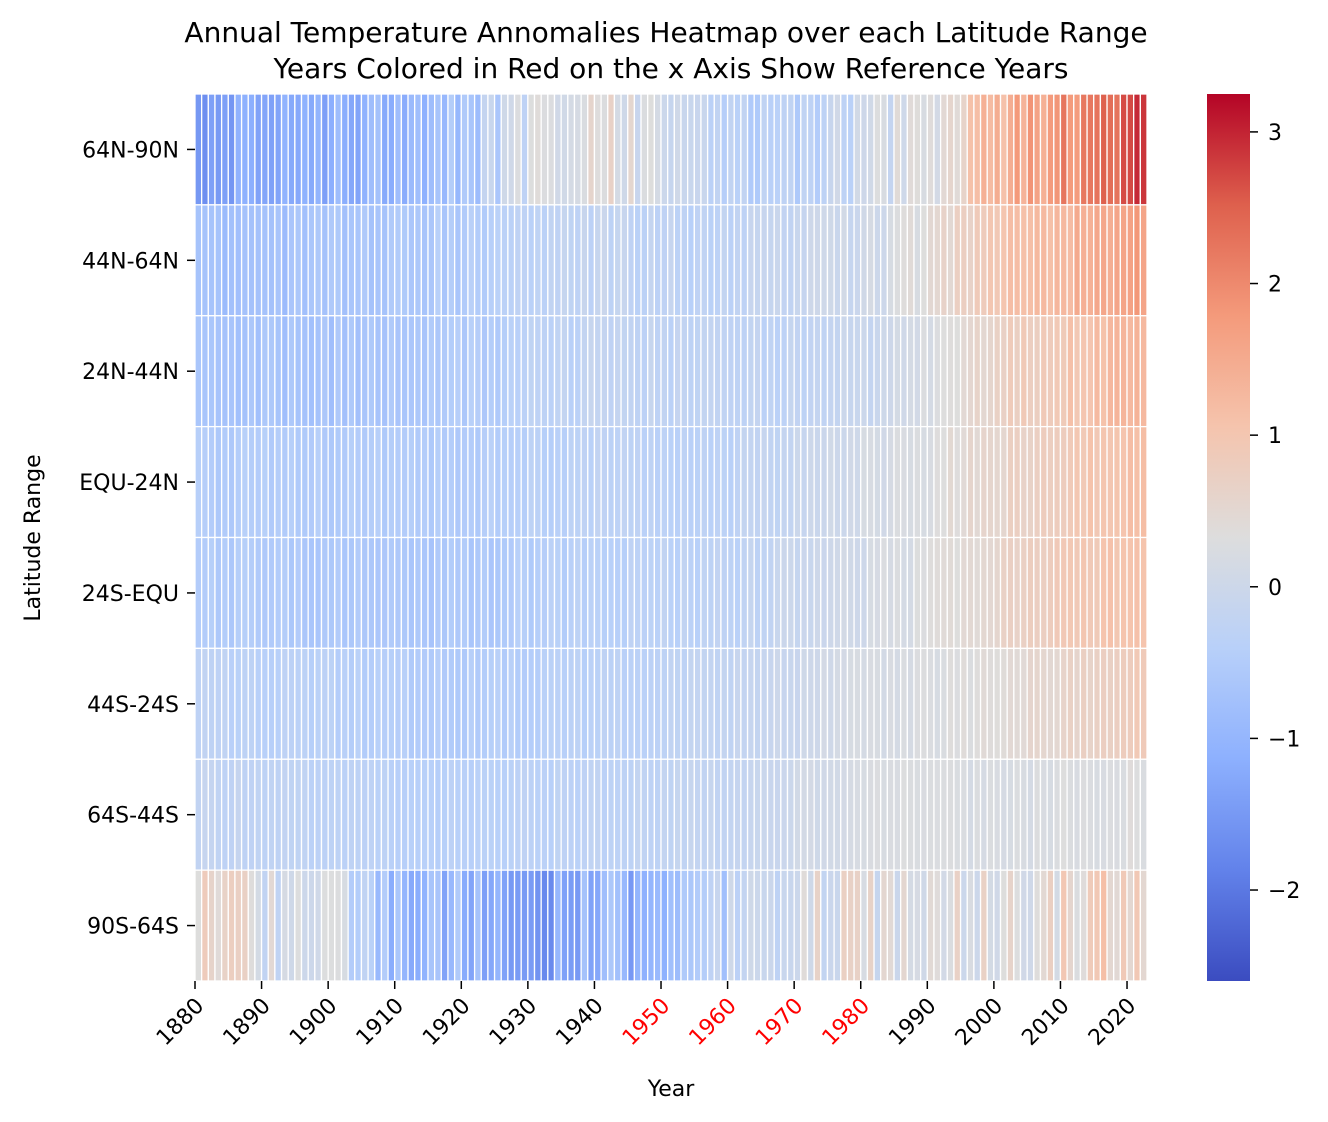 This screenshot has height=1122, width=1328. I want to click on colorbar-tick-label: 0, so click(1275, 588).